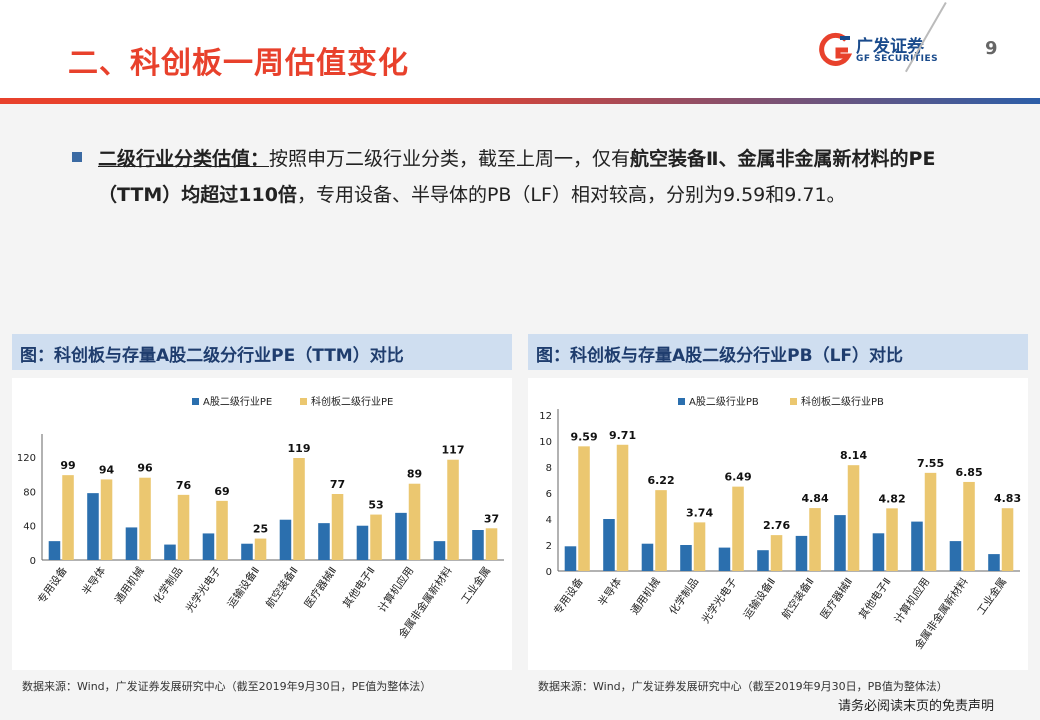 This screenshot has height=720, width=1040. Describe the element at coordinates (77, 157) in the screenshot. I see `bullet-icon` at that location.